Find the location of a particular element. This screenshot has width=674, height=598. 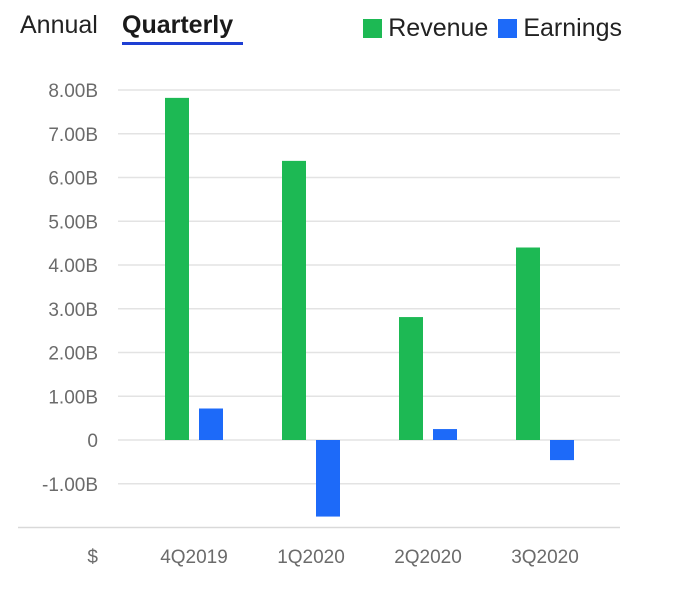

tab-quarterly: Quarterly is located at coordinates (178, 25).